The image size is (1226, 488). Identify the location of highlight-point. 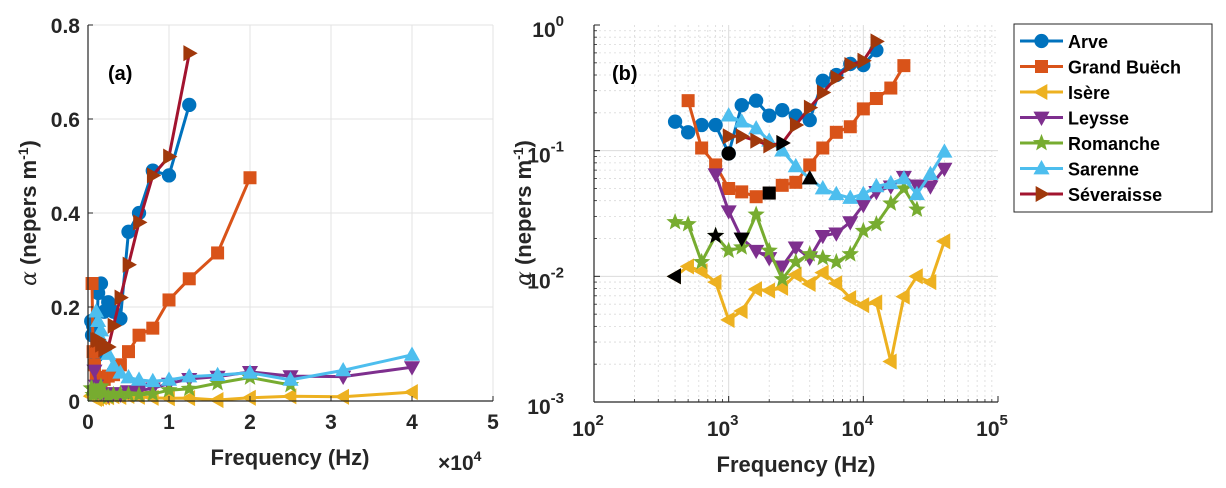
(783, 143).